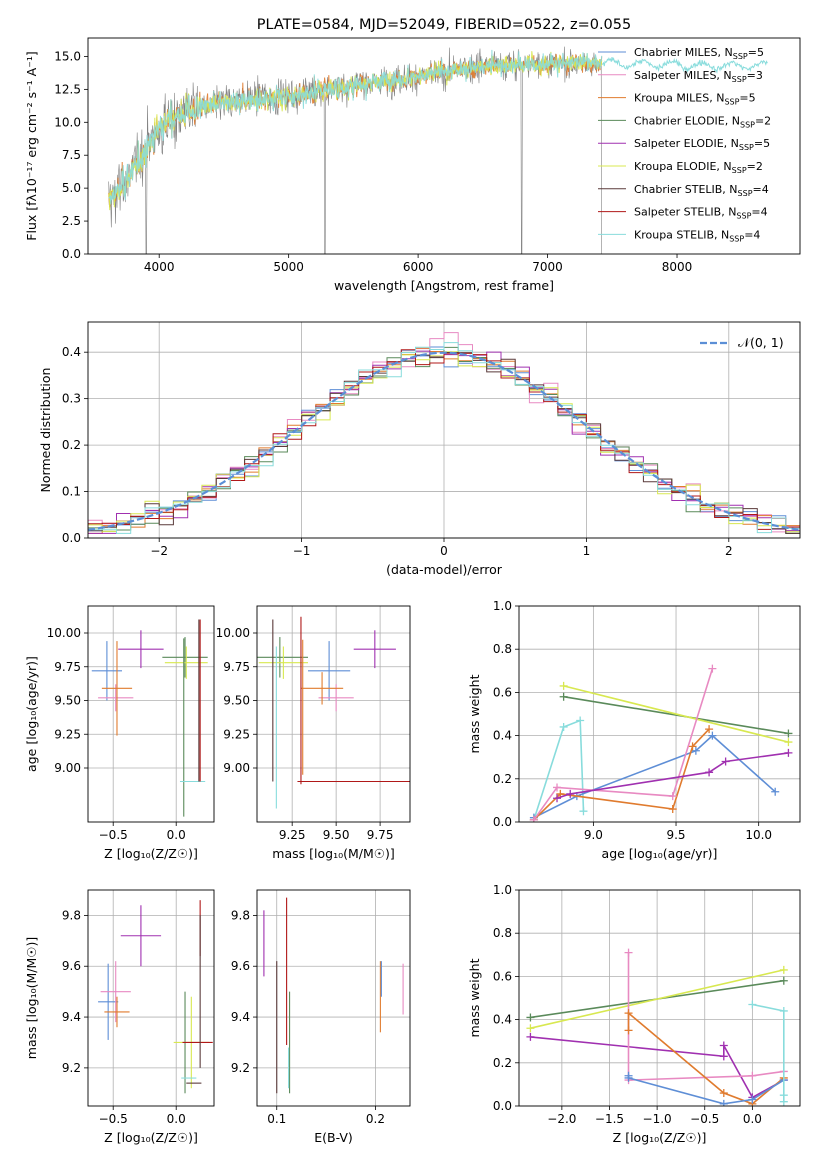  What do you see at coordinates (336, 835) in the screenshot?
I see `x-tick-label: 9.50` at bounding box center [336, 835].